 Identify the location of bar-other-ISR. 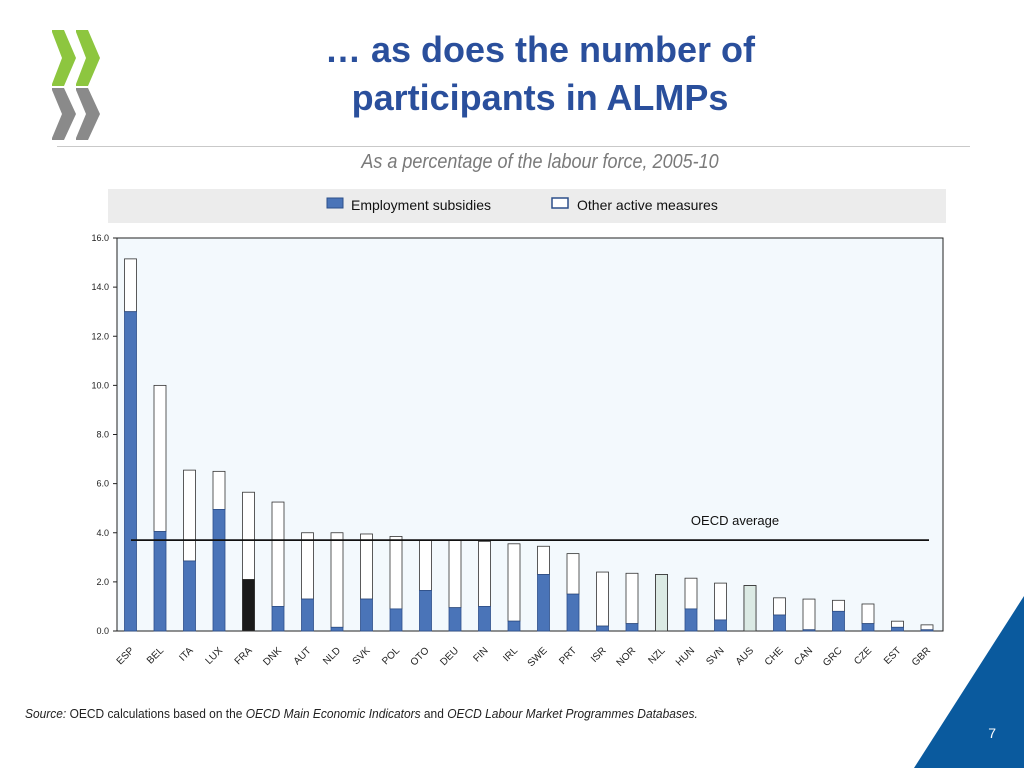
(602, 599).